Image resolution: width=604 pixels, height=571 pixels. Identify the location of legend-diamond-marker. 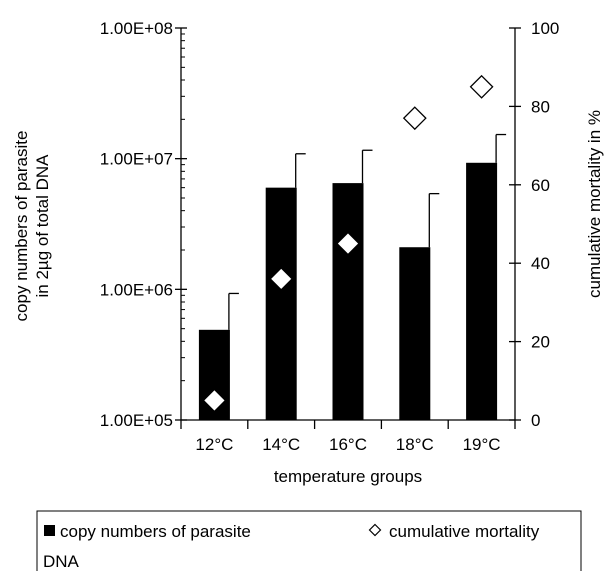
(375, 530).